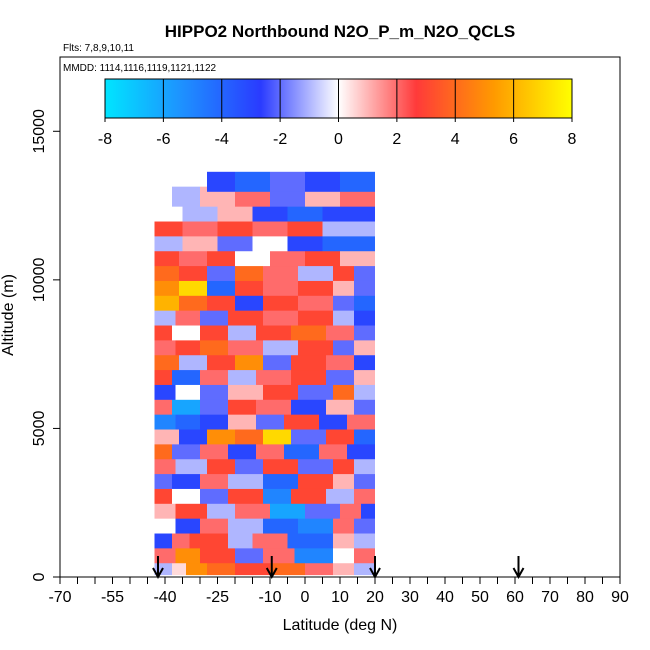  What do you see at coordinates (39, 131) in the screenshot?
I see `y-tick-label: 15000` at bounding box center [39, 131].